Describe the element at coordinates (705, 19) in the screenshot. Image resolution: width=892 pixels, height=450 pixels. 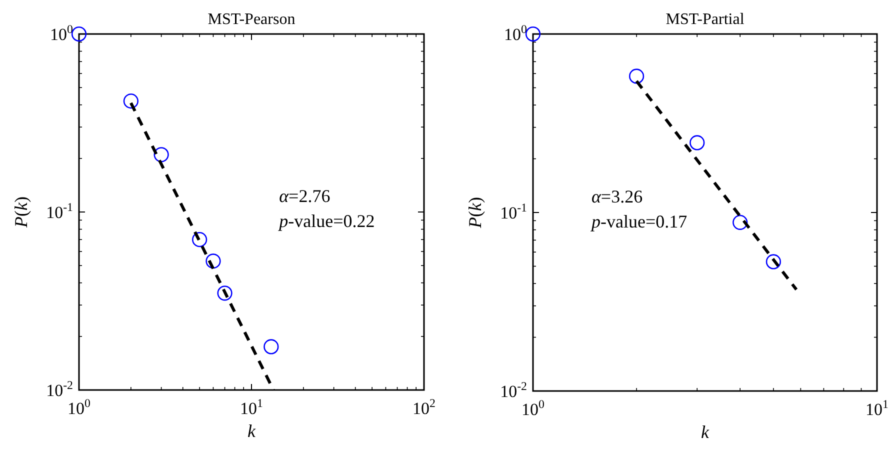
I see `chart-title: MST-Partial` at that location.